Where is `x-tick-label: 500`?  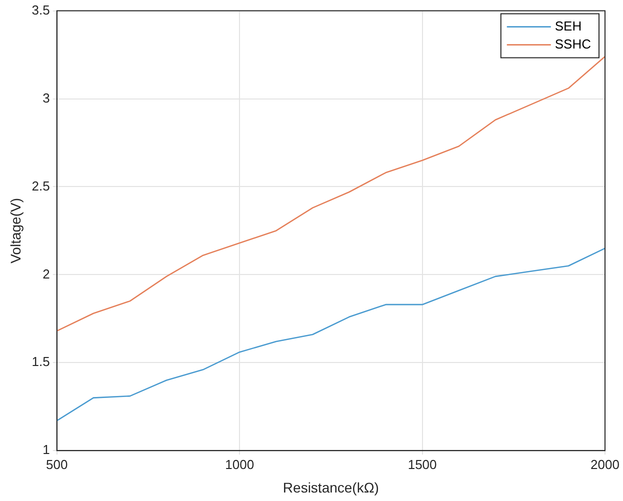
x-tick-label: 500 is located at coordinates (57, 464).